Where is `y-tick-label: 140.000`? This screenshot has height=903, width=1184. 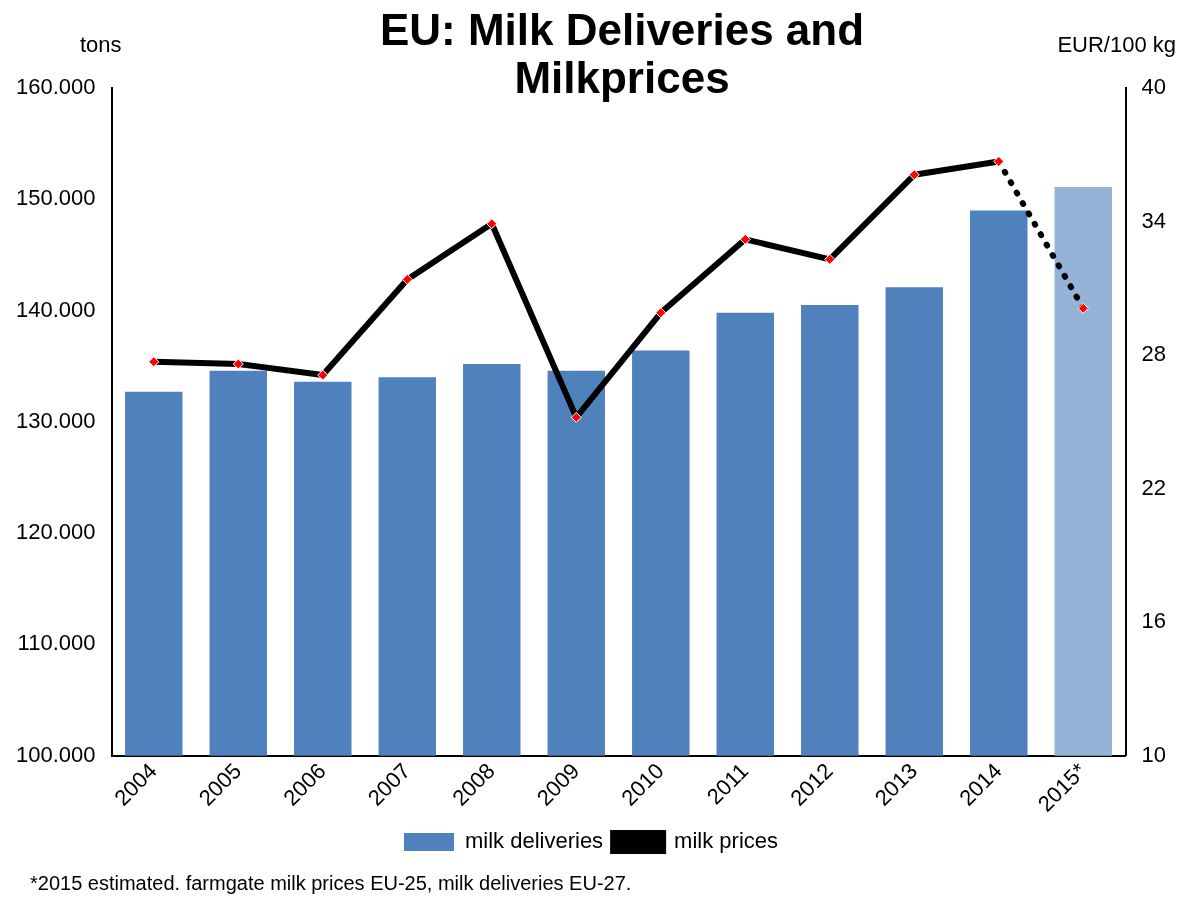
y-tick-label: 140.000 is located at coordinates (55, 309).